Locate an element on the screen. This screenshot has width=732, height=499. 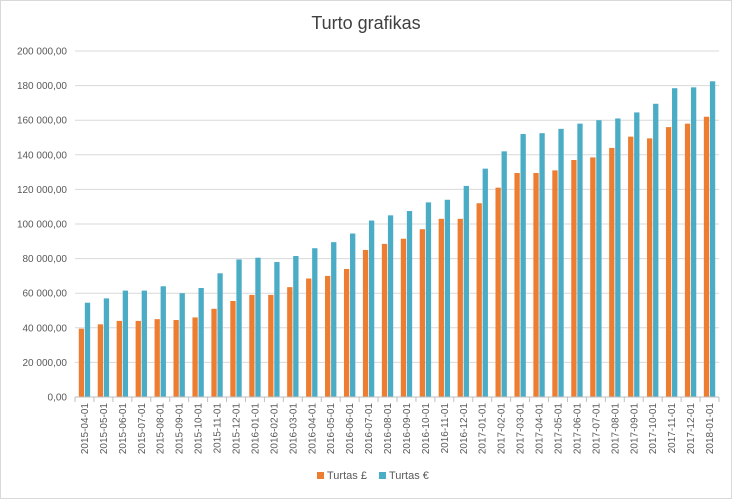
x-tick-label: 2017-10-01 is located at coordinates (653, 429).